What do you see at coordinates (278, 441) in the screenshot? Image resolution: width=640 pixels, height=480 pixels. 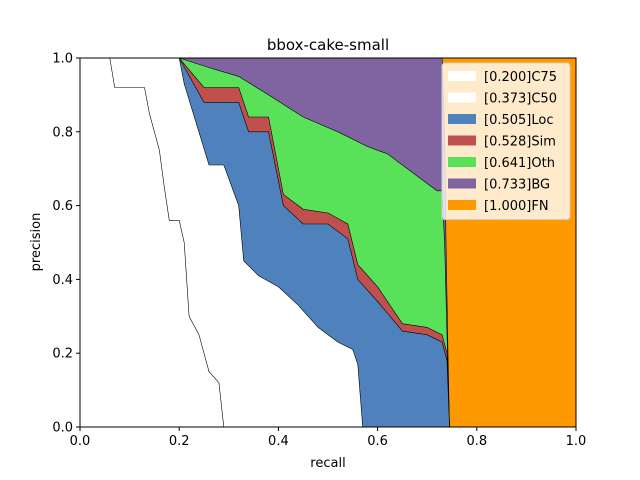 I see `x-tick-label: 0.4` at bounding box center [278, 441].